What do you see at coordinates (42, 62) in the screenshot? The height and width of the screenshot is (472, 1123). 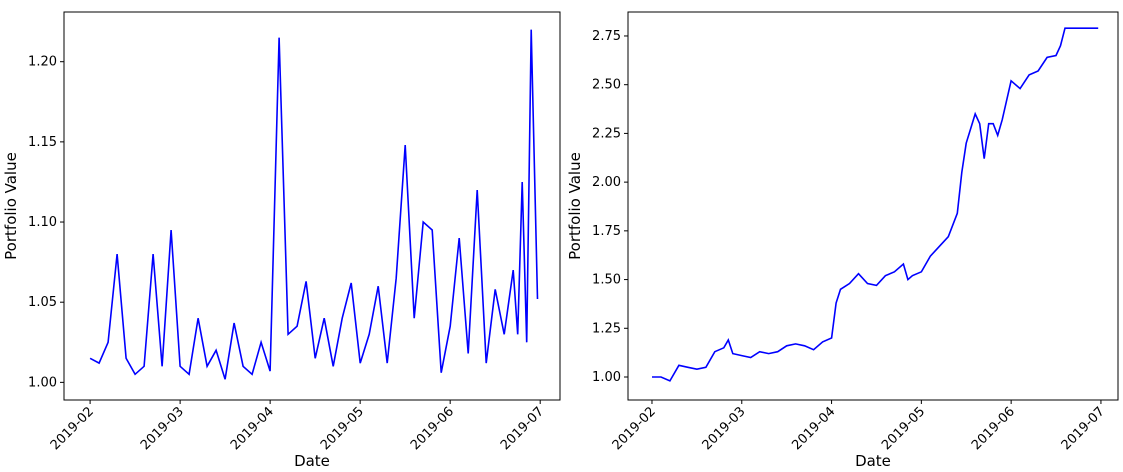 I see `y-tick-label: 1.20` at bounding box center [42, 62].